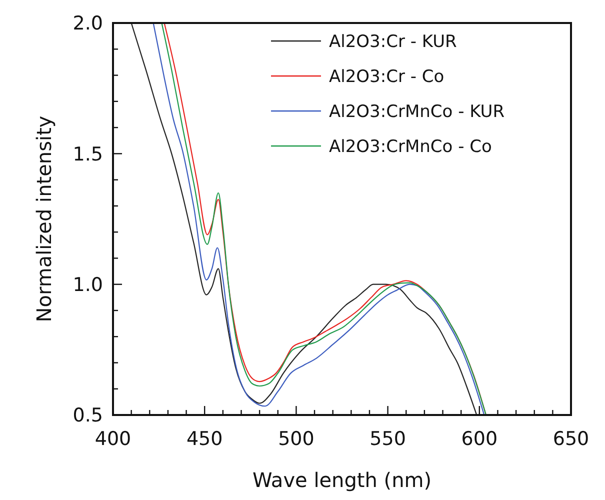 The width and height of the screenshot is (605, 500). What do you see at coordinates (393, 42) in the screenshot?
I see `legend-label: Al2O3:Cr - KUR` at bounding box center [393, 42].